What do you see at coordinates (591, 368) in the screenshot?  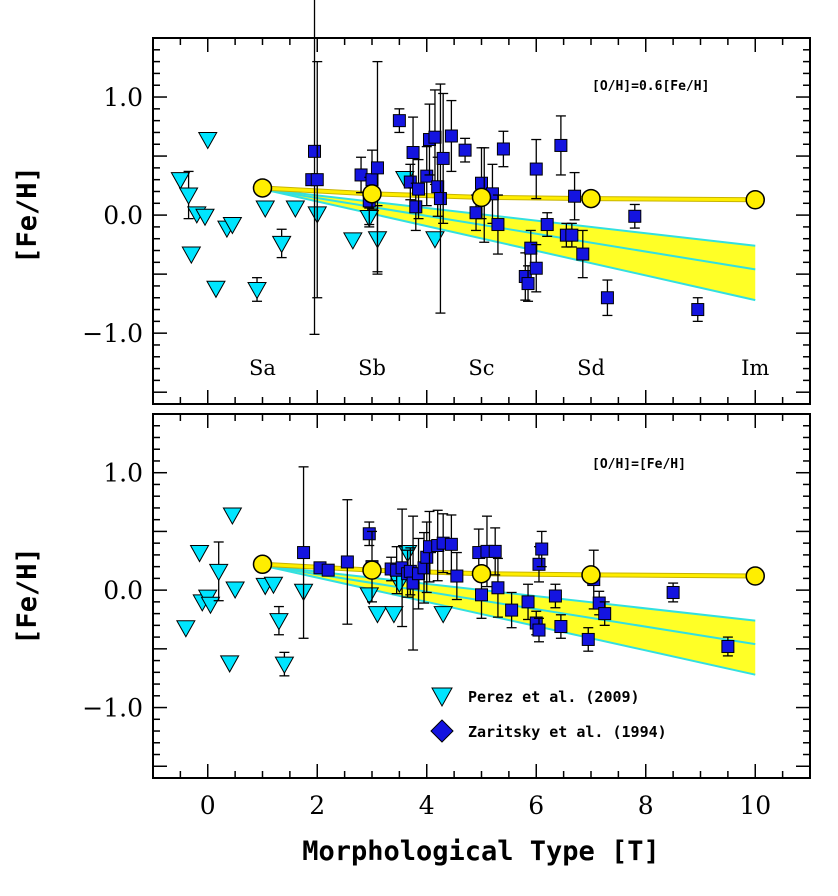 I see `morph-label-sd: Sd` at bounding box center [591, 368].